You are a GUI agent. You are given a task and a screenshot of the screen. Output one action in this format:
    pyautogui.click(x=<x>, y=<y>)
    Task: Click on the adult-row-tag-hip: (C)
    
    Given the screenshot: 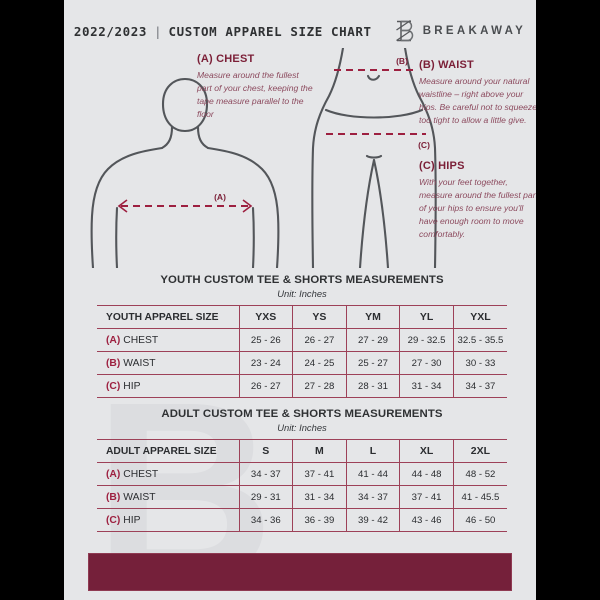 What is the action you would take?
    pyautogui.click(x=113, y=520)
    